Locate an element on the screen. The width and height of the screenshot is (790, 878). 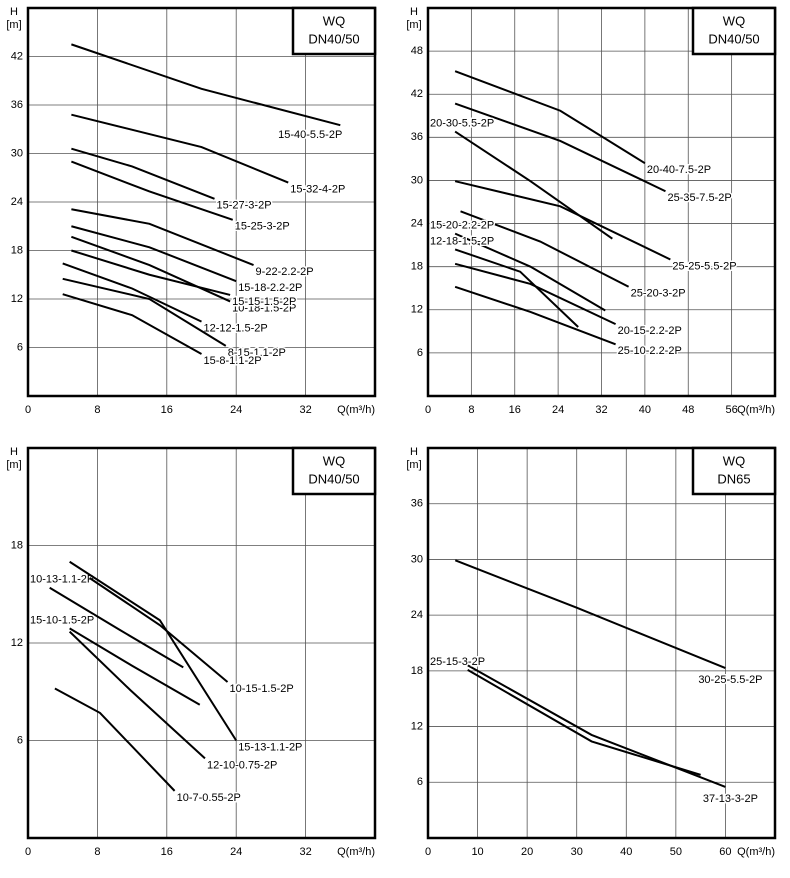
x-tick-label: 16 is located at coordinates (515, 410).